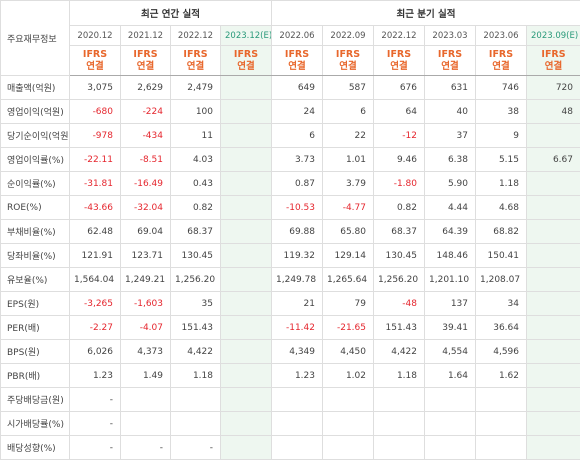 The image size is (580, 469). I want to click on table-cell: 129.14, so click(348, 255).